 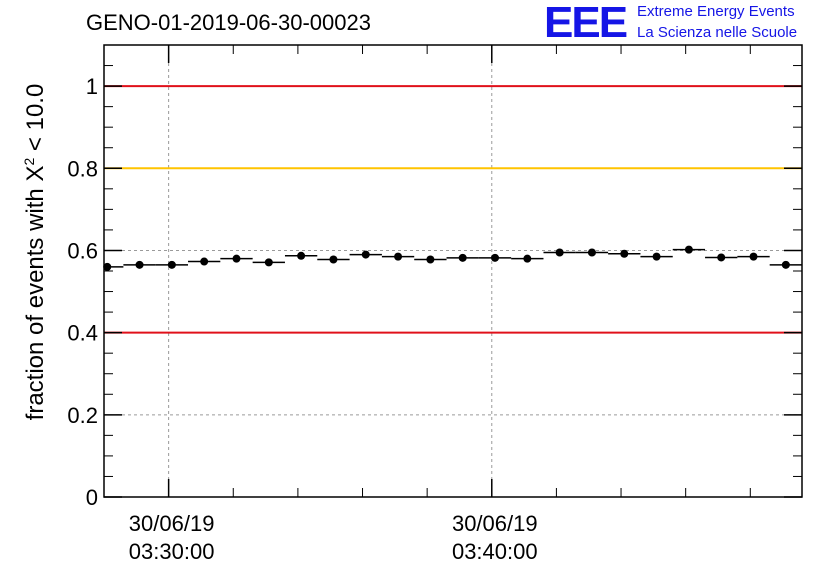 I want to click on y-tick-label: 0, so click(x=92, y=497).